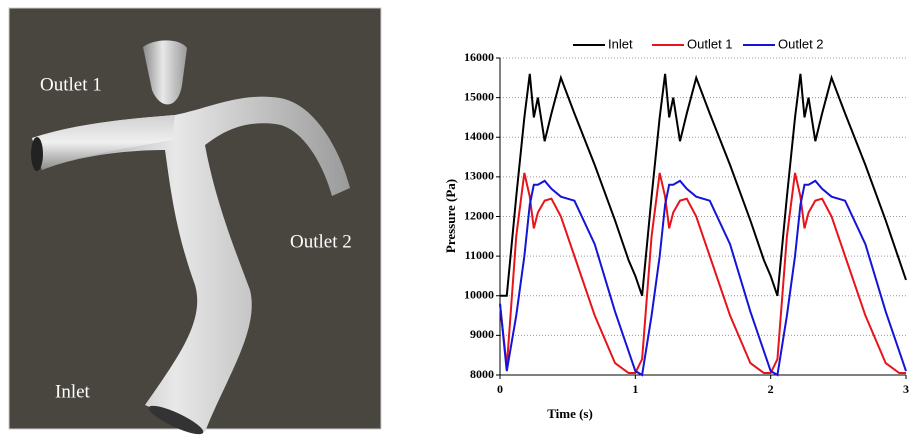 The width and height of the screenshot is (911, 440). What do you see at coordinates (801, 43) in the screenshot?
I see `legend-label: Outlet 2` at bounding box center [801, 43].